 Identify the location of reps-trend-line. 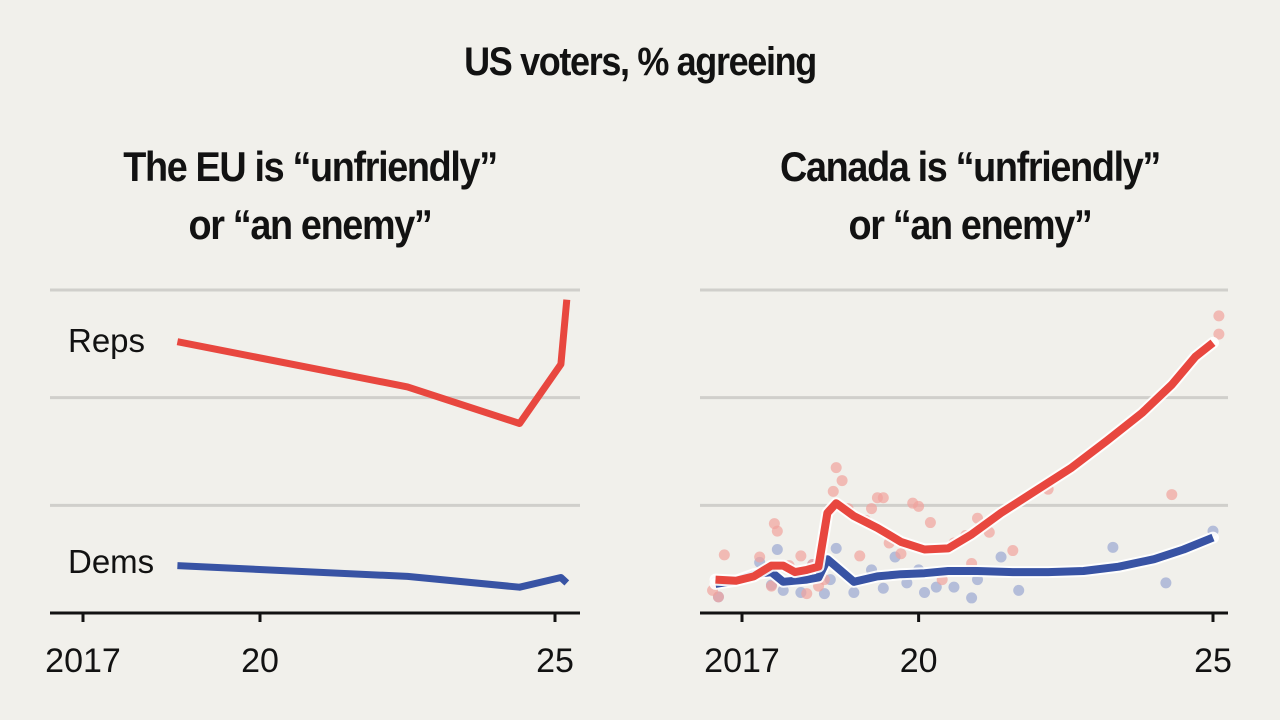
(965, 462).